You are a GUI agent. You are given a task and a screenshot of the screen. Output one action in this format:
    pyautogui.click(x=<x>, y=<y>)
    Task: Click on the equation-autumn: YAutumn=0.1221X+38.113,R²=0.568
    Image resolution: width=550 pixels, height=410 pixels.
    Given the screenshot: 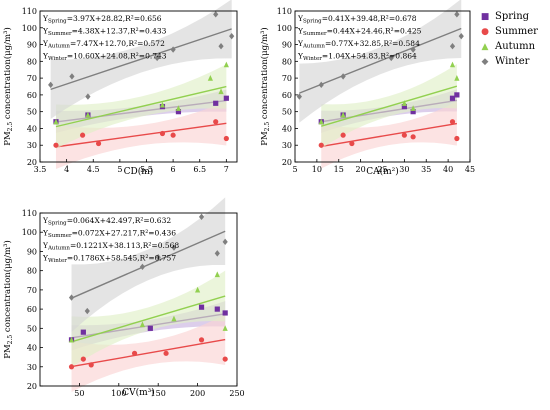 What is the action you would take?
    pyautogui.click(x=110, y=246)
    